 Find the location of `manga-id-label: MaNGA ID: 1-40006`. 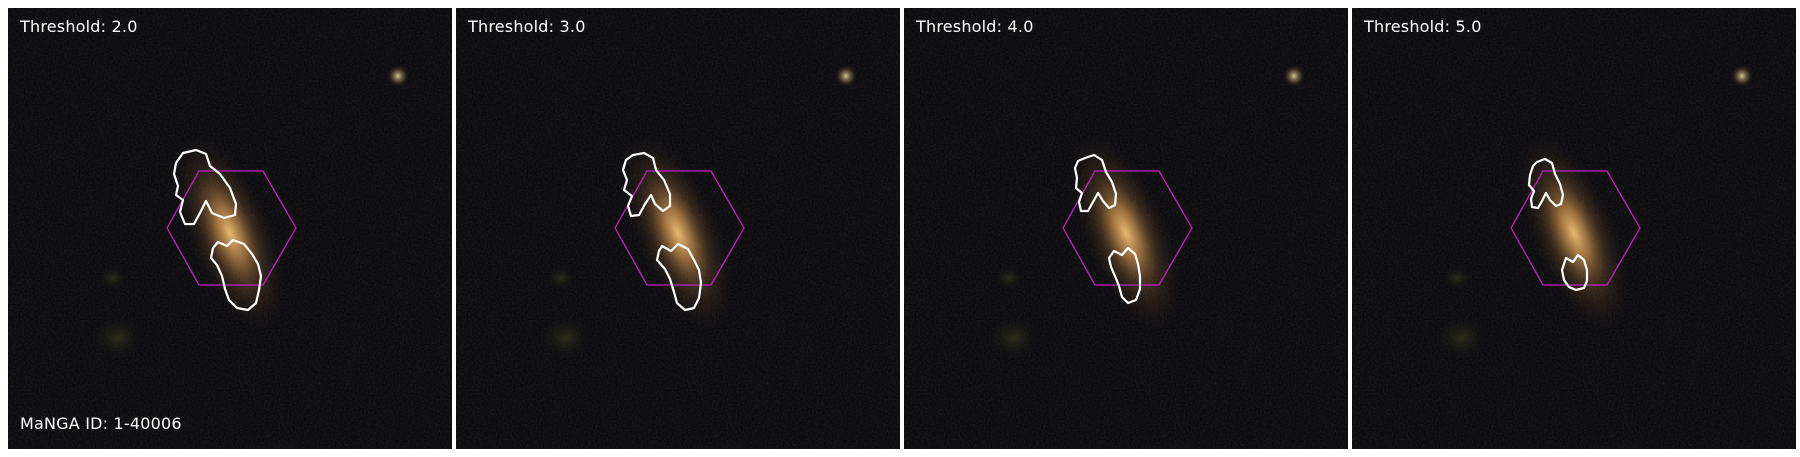

manga-id-label: MaNGA ID: 1-40006 is located at coordinates (101, 423).